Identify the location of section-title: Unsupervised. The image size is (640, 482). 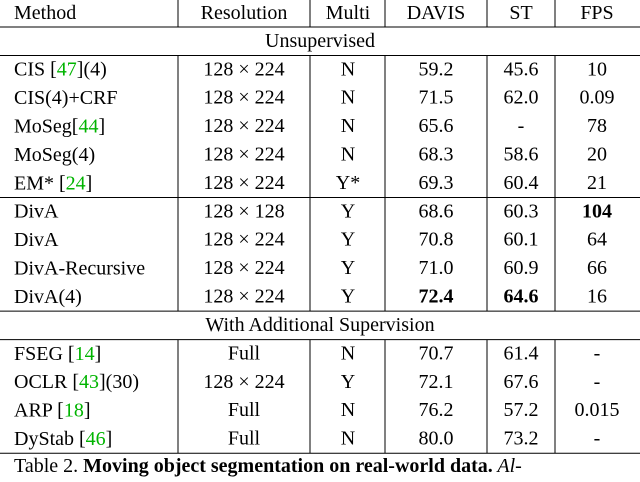
(320, 41).